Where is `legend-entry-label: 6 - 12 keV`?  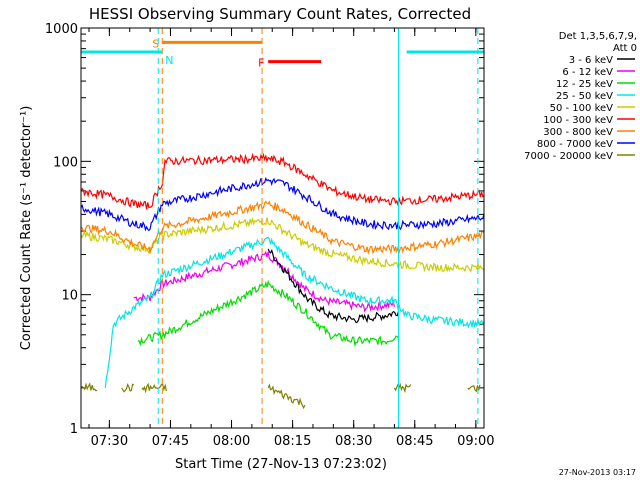 legend-entry-label: 6 - 12 keV is located at coordinates (587, 72).